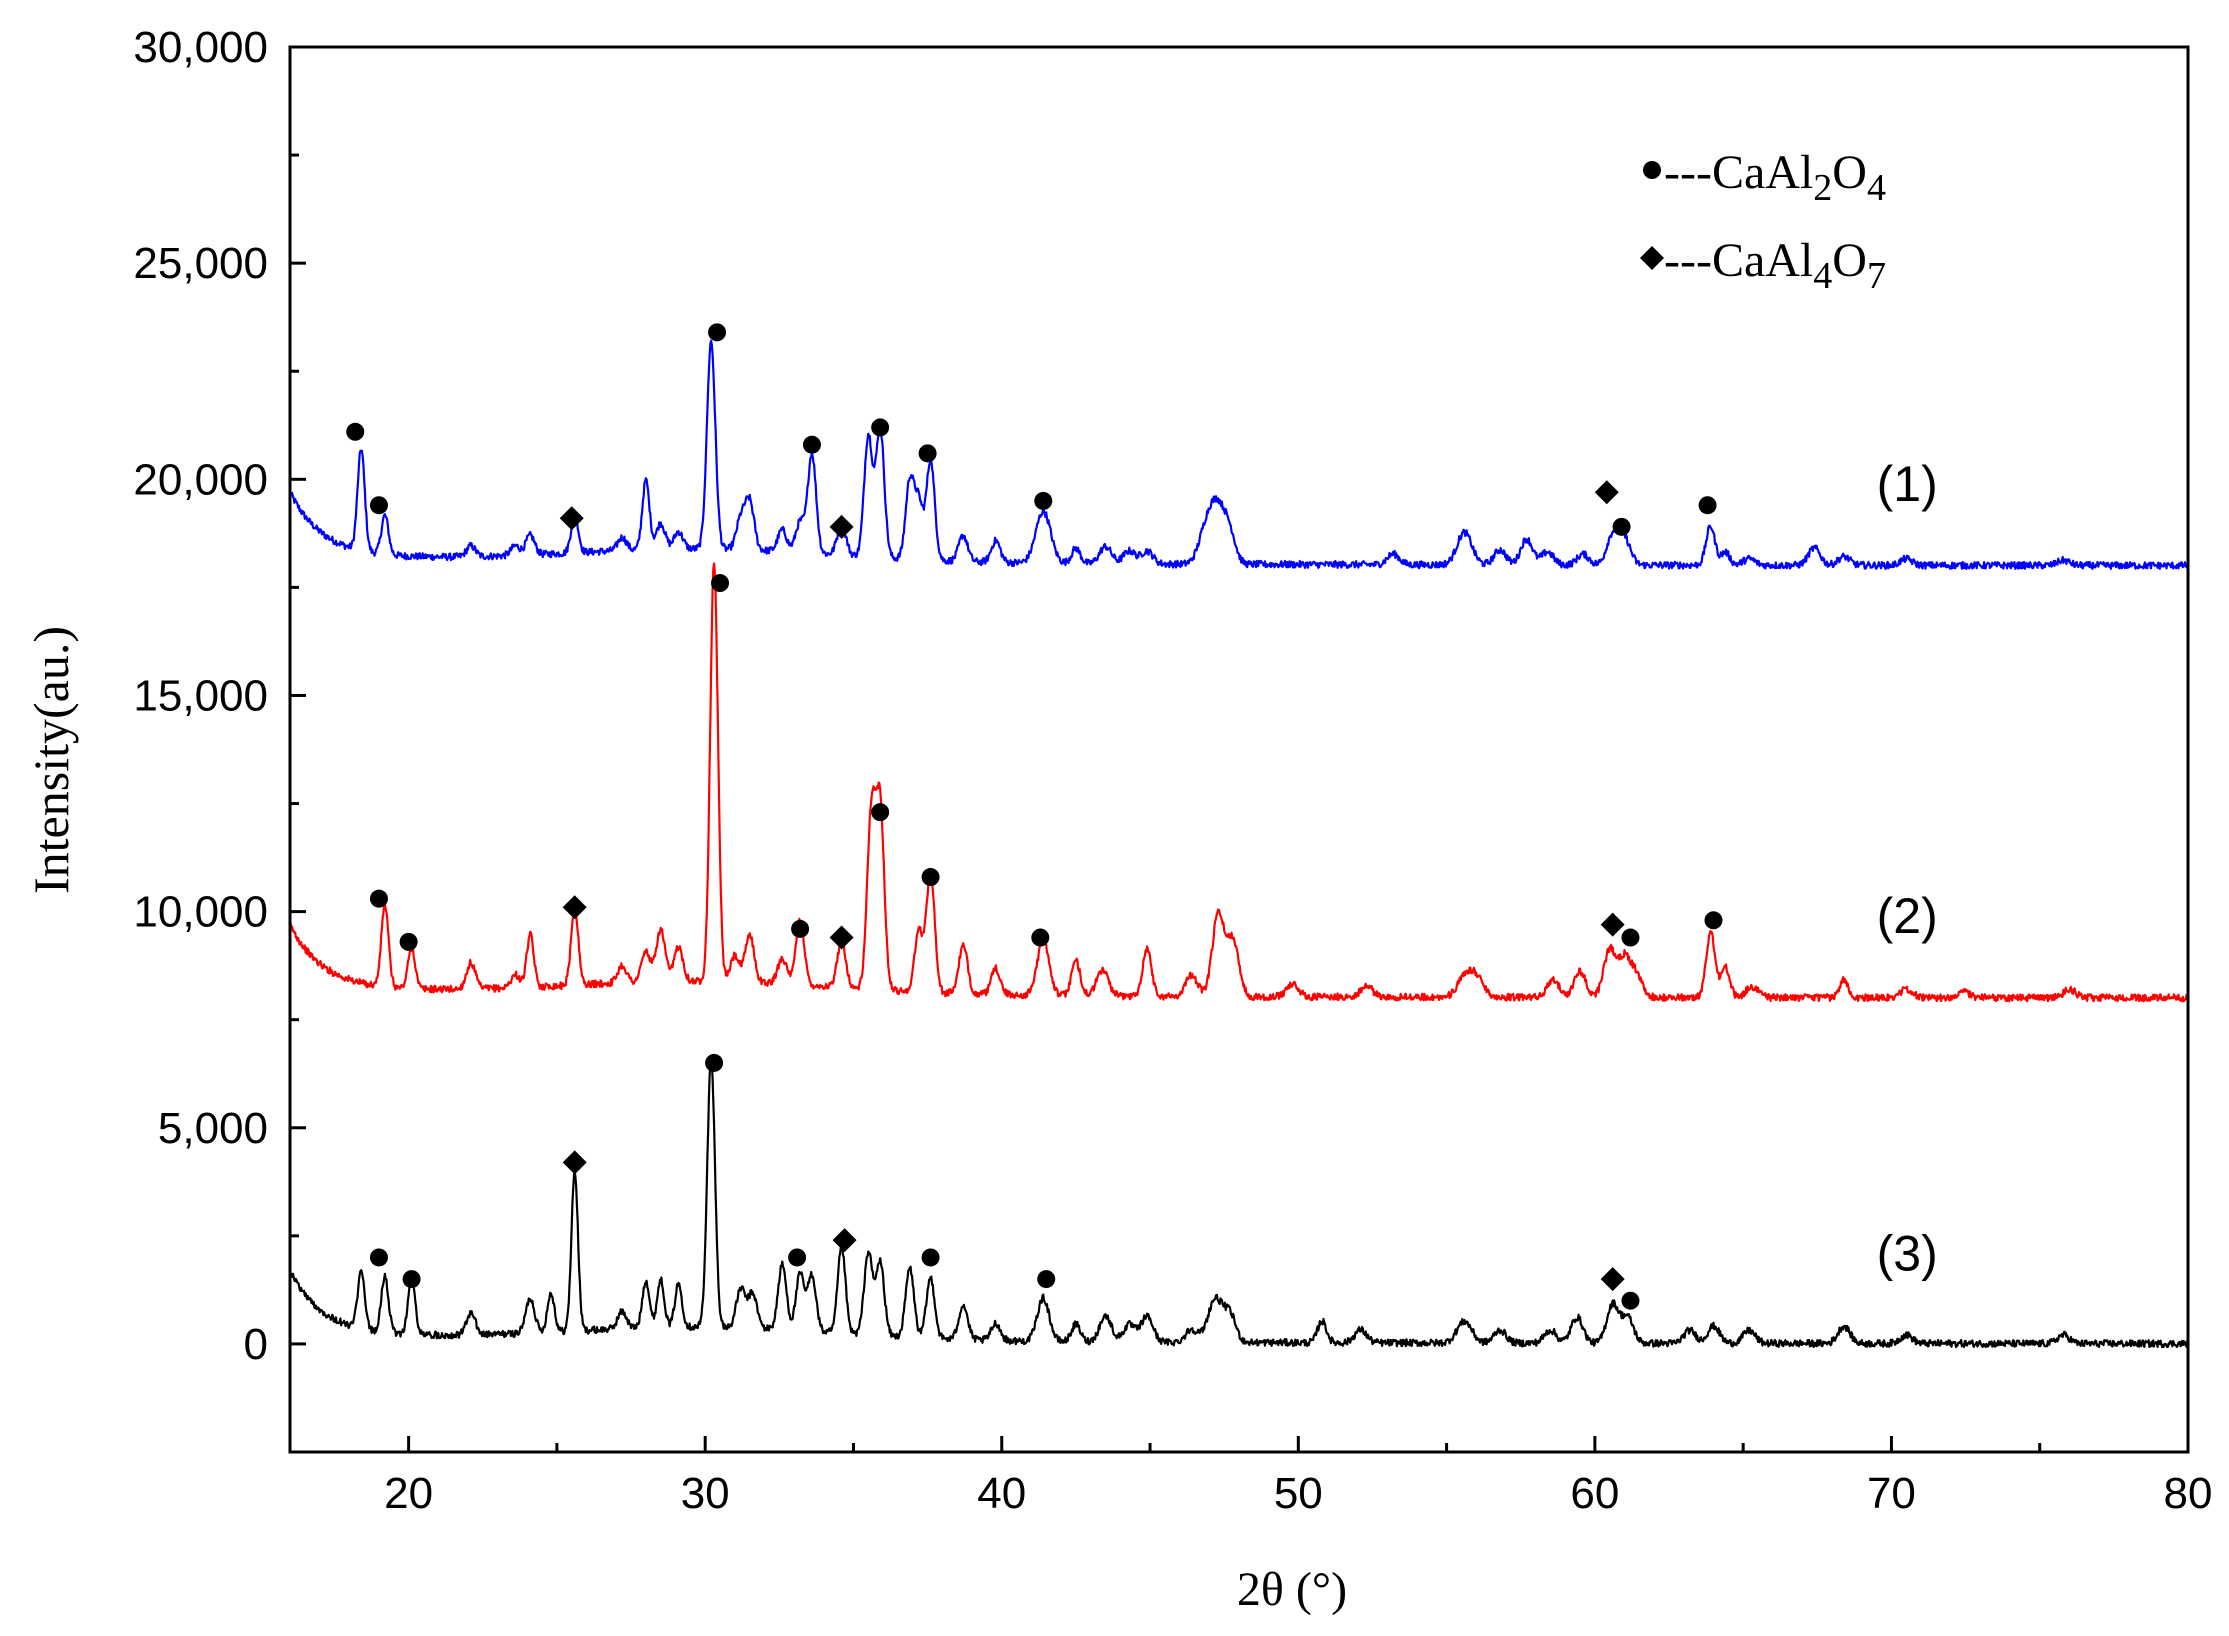 This screenshot has width=2229, height=1636. I want to click on y-tick-label: 30,000, so click(200, 47).